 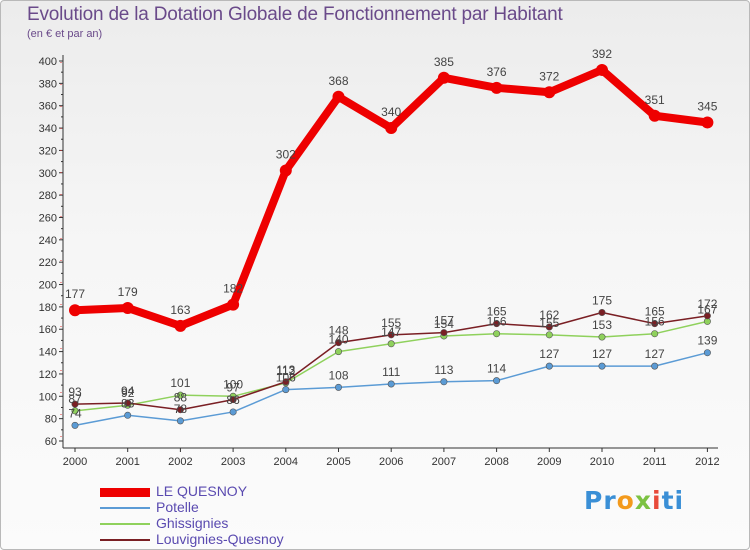 I want to click on y-tick-label: 260, so click(x=48, y=218).